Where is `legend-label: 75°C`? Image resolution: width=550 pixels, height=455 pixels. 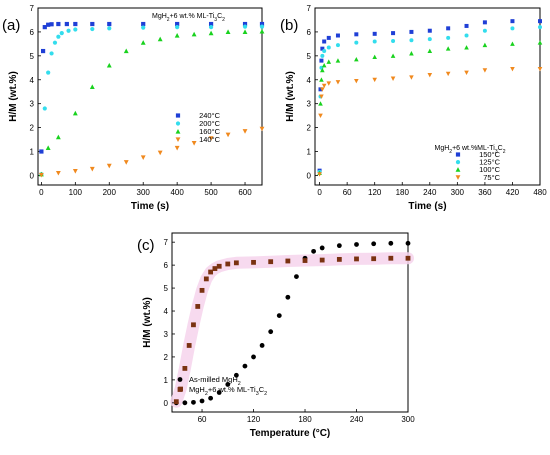
legend-label: 75°C is located at coordinates (491, 177).